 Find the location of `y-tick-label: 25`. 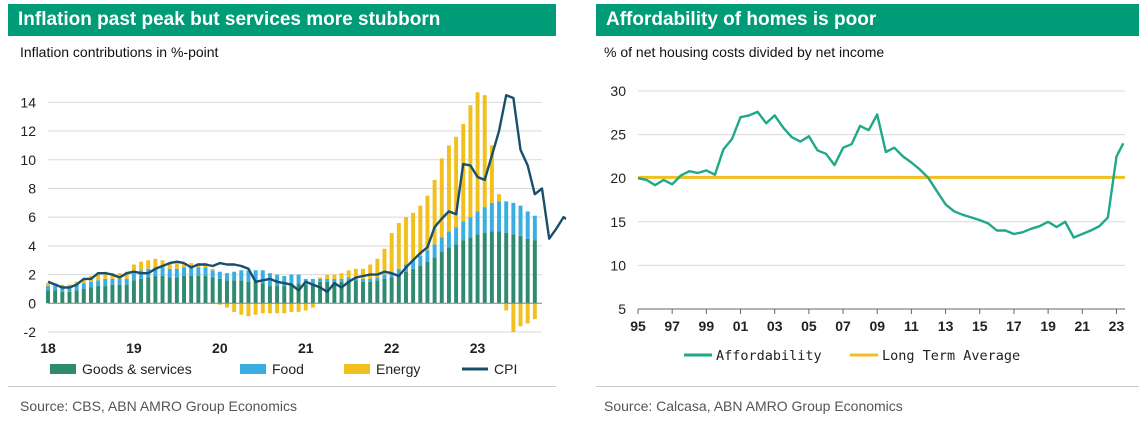

y-tick-label: 25 is located at coordinates (618, 135).